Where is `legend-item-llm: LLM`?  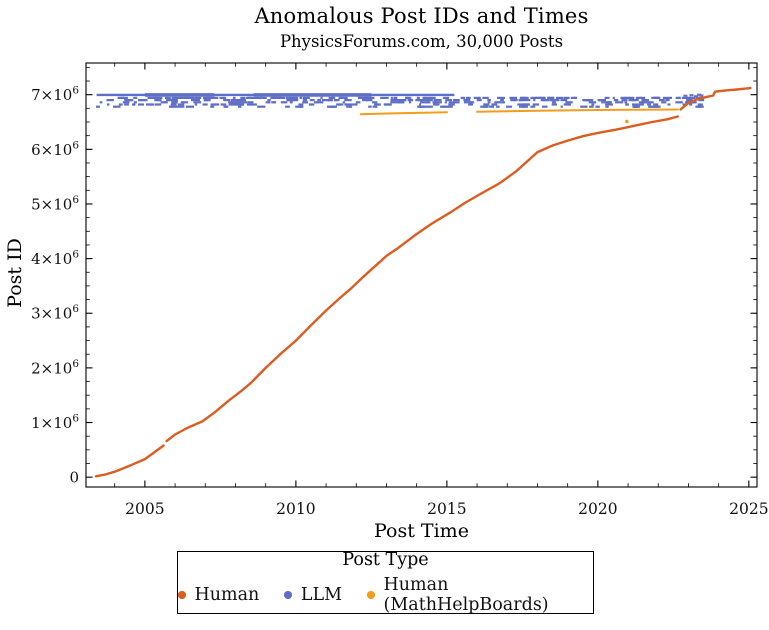 legend-item-llm: LLM is located at coordinates (313, 595).